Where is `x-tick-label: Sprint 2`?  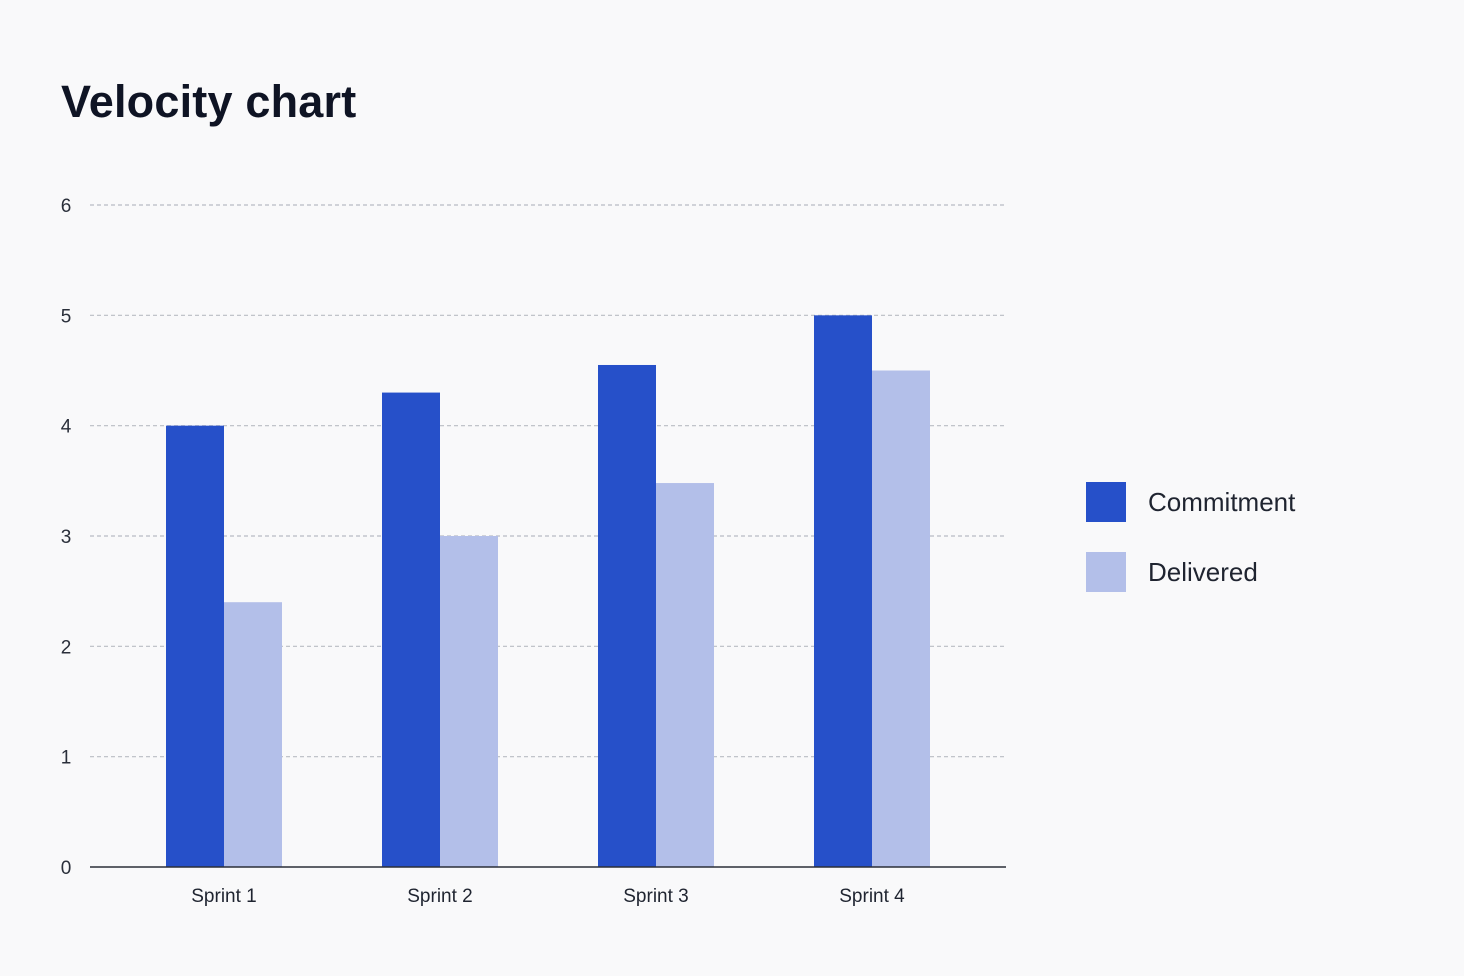
x-tick-label: Sprint 2 is located at coordinates (439, 896).